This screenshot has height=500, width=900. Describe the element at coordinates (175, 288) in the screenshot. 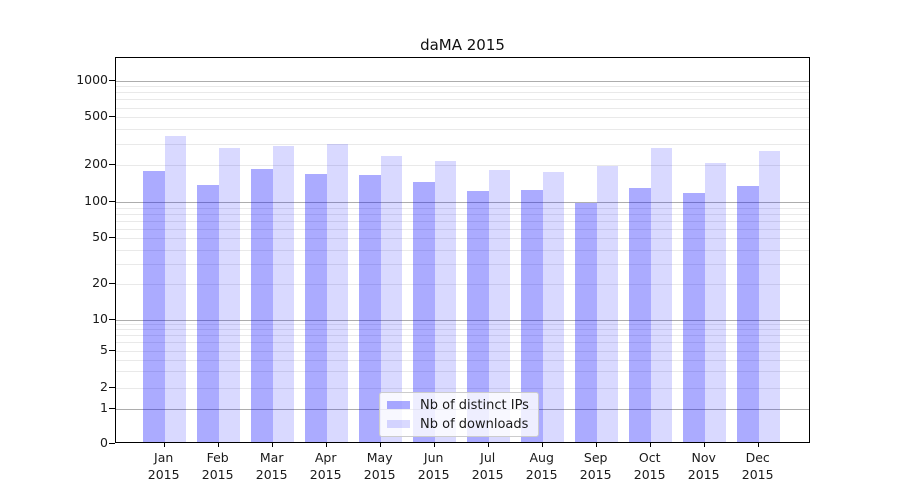

I see `bar-downloads-jan` at that location.